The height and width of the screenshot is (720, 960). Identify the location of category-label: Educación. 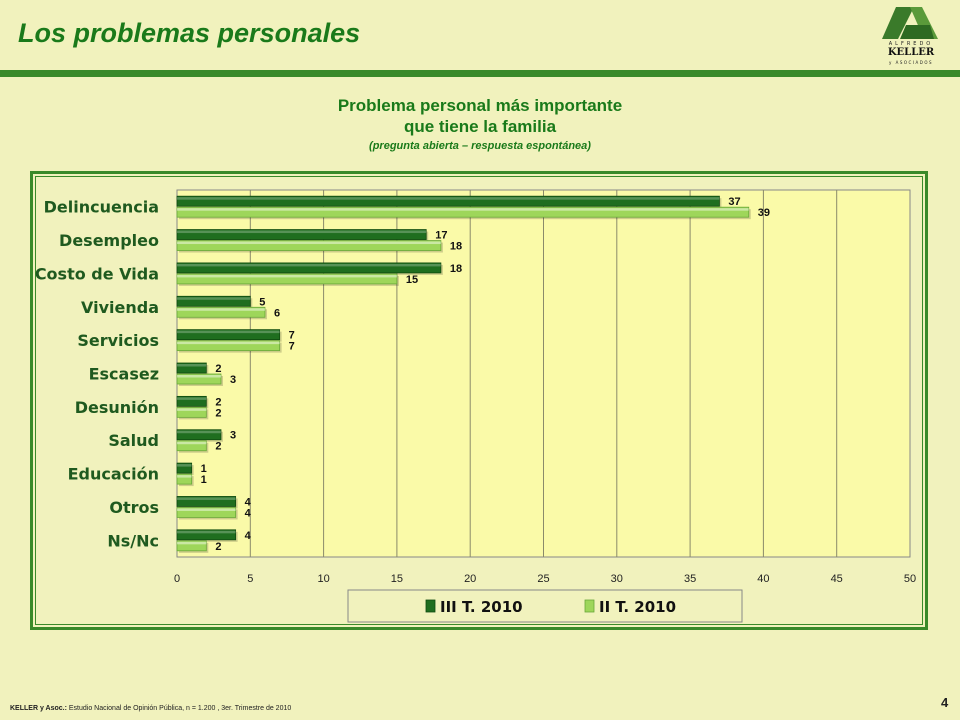
(113, 474).